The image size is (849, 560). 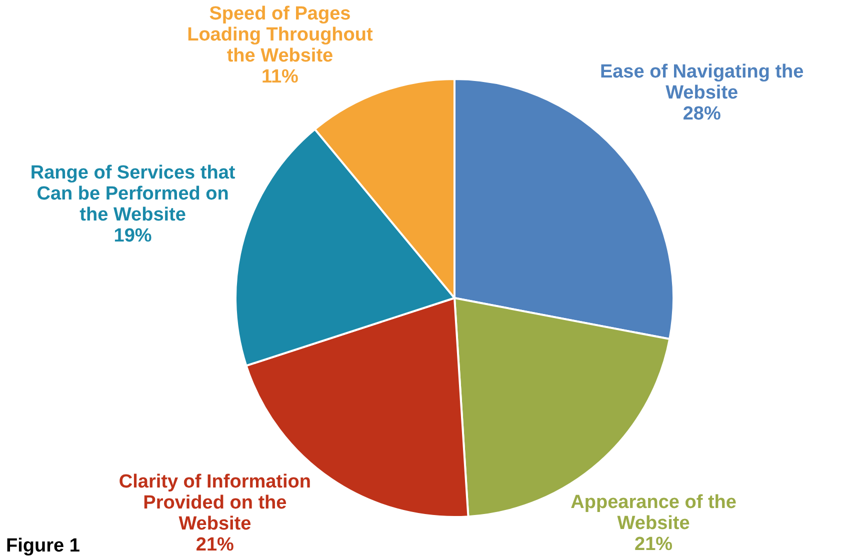 What do you see at coordinates (133, 235) in the screenshot?
I see `data-label: 19%` at bounding box center [133, 235].